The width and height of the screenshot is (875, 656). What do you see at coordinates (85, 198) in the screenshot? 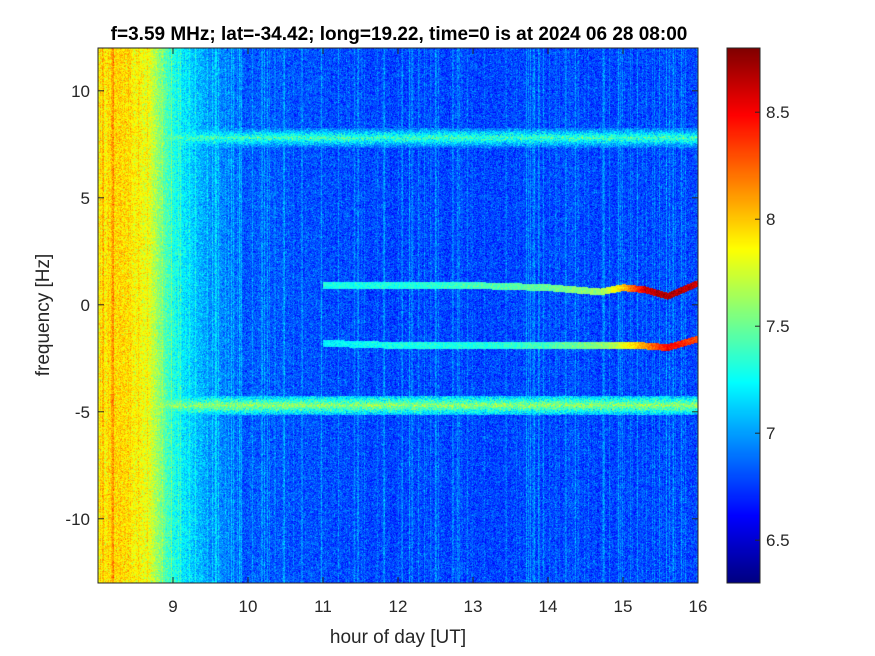
I see `y-tick-label: 5` at bounding box center [85, 198].